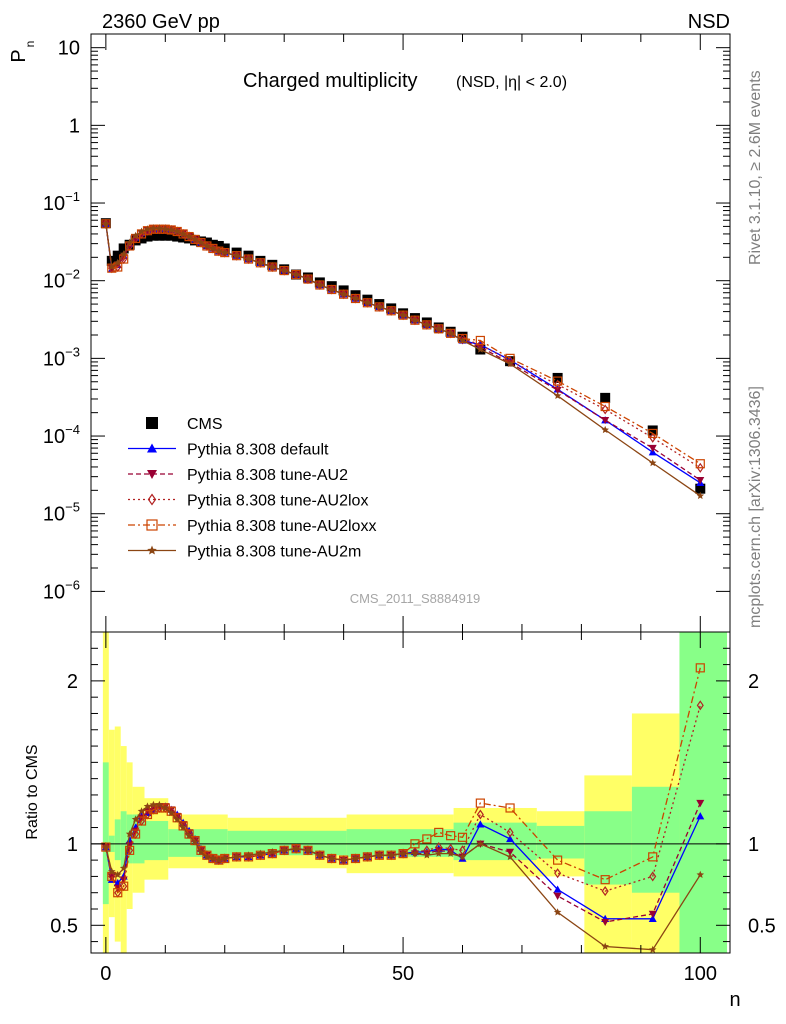 This screenshot has height=1024, width=786. Describe the element at coordinates (415, 598) in the screenshot. I see `analysis-watermark: CMS_2011_S8884919` at that location.